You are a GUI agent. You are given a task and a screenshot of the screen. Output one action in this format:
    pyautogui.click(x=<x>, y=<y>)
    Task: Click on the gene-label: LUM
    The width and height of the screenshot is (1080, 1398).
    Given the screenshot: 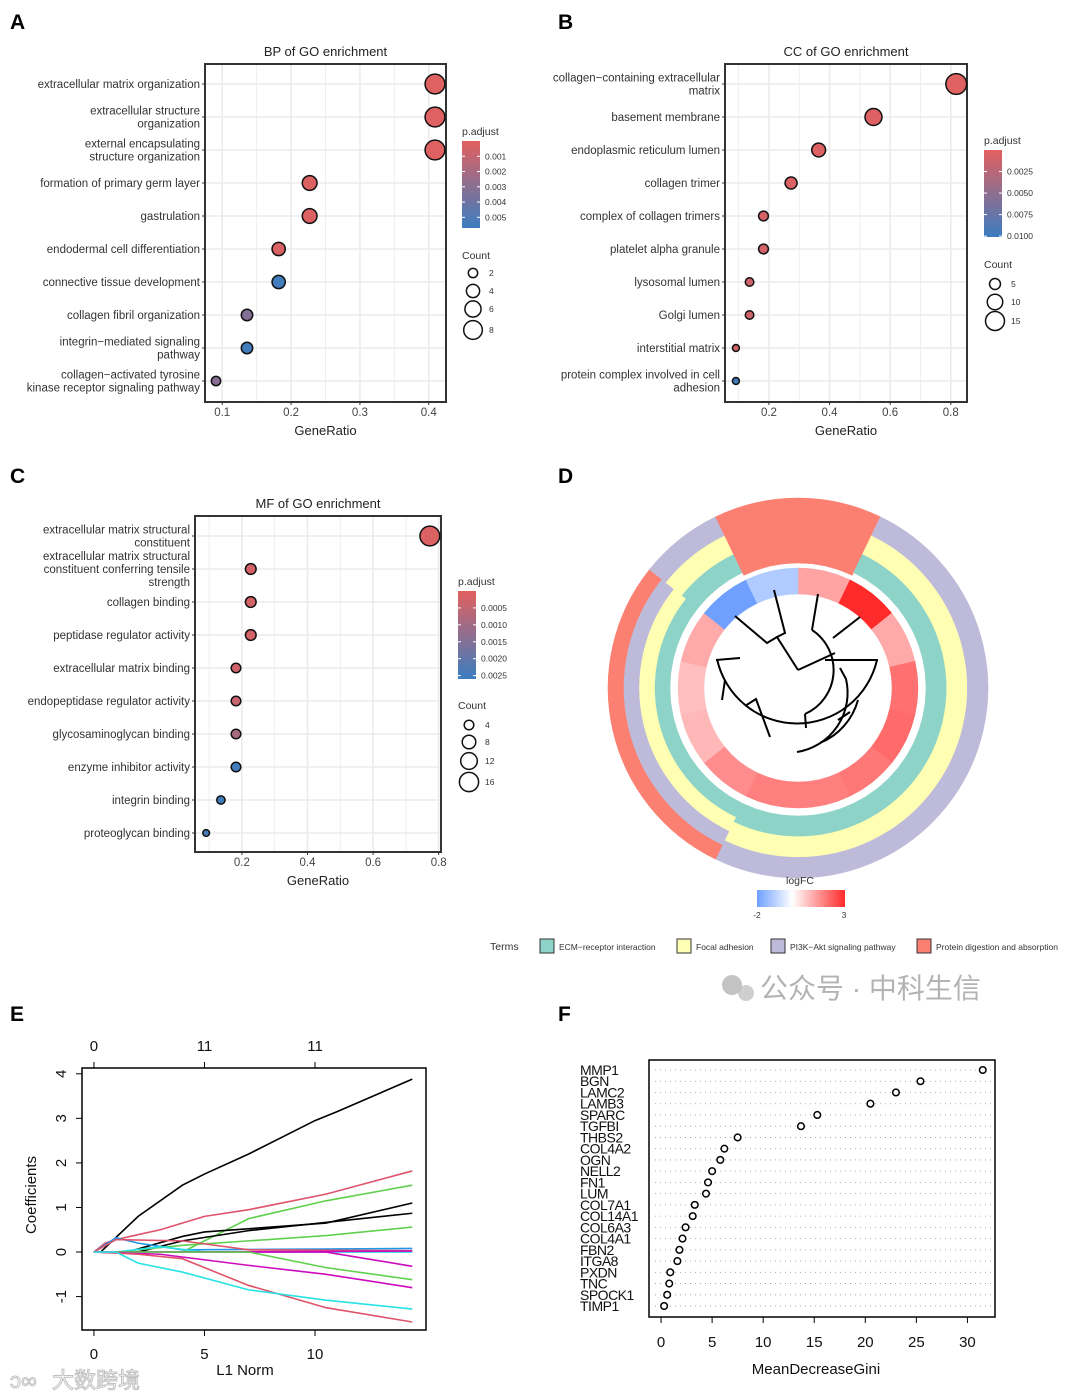 What is the action you would take?
    pyautogui.click(x=594, y=1194)
    